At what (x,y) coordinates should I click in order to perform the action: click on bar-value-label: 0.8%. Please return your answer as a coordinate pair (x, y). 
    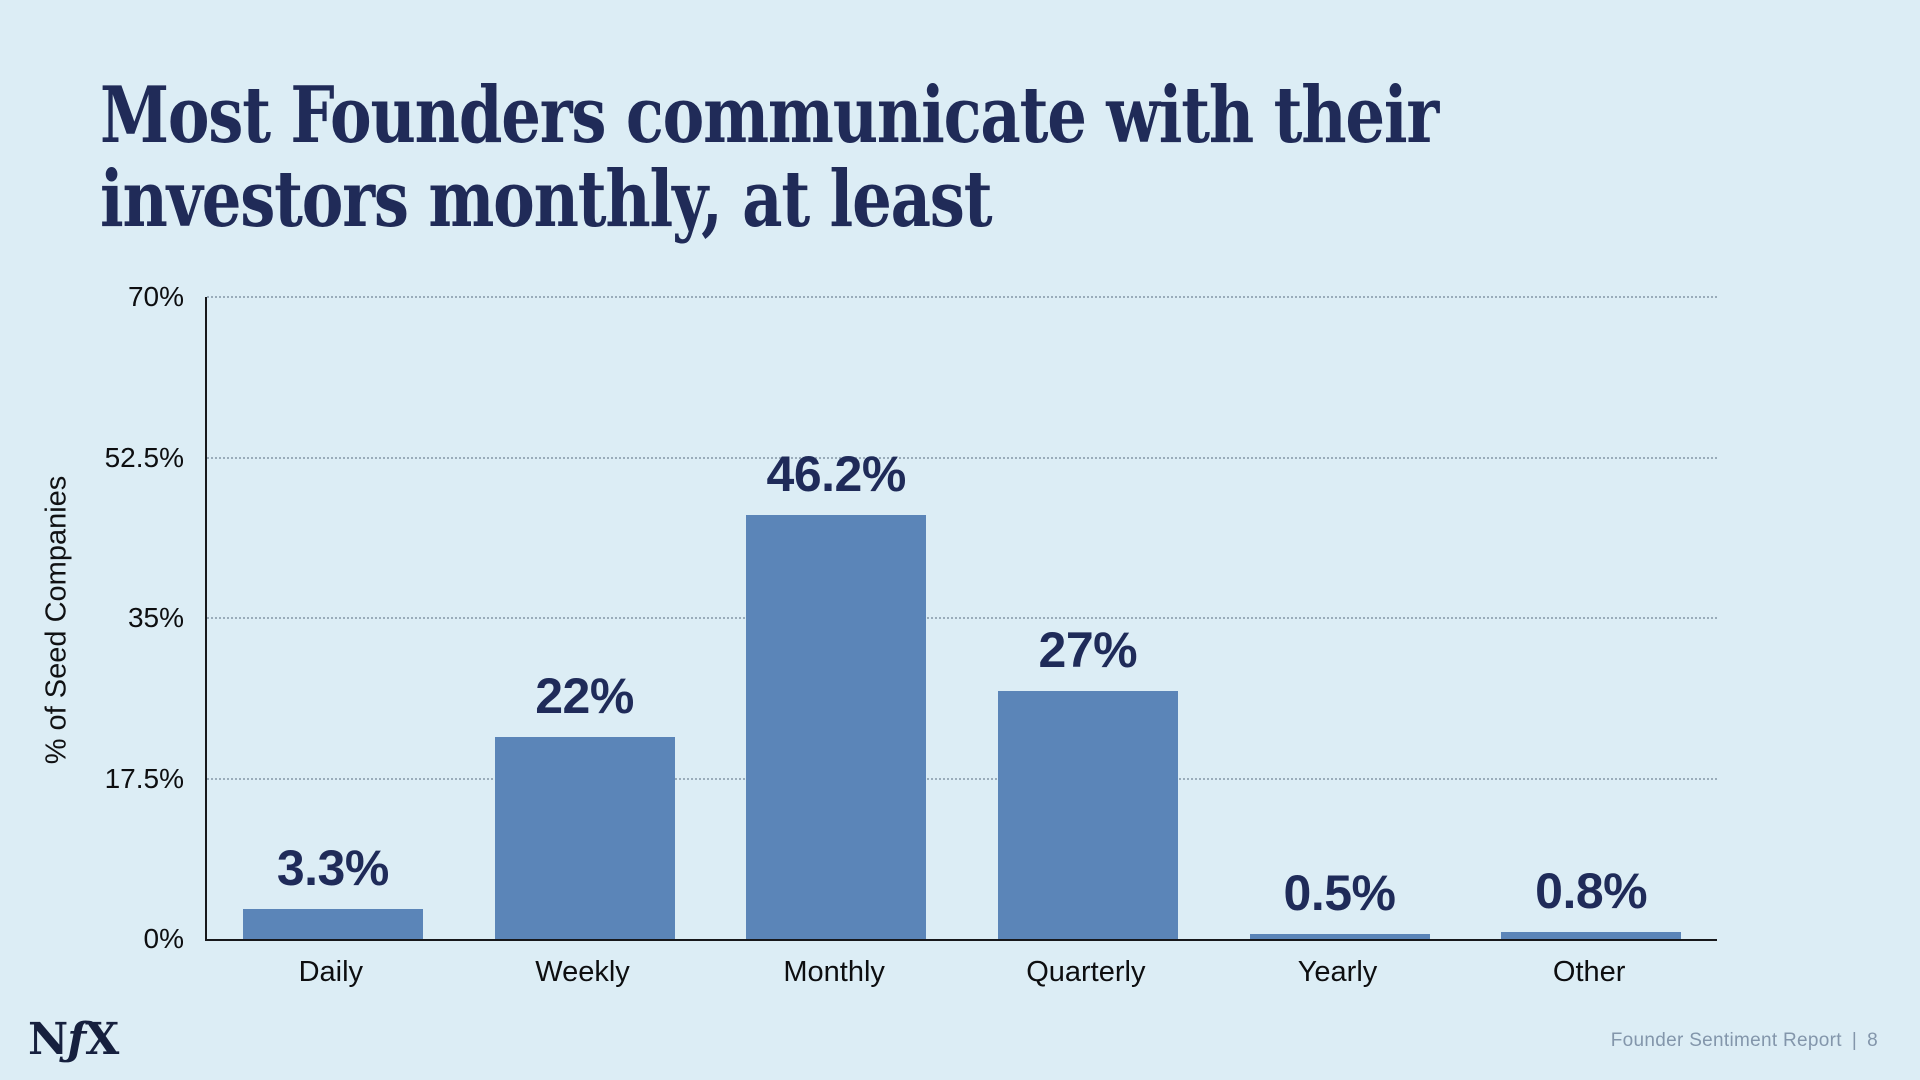
    Looking at the image, I should click on (1591, 891).